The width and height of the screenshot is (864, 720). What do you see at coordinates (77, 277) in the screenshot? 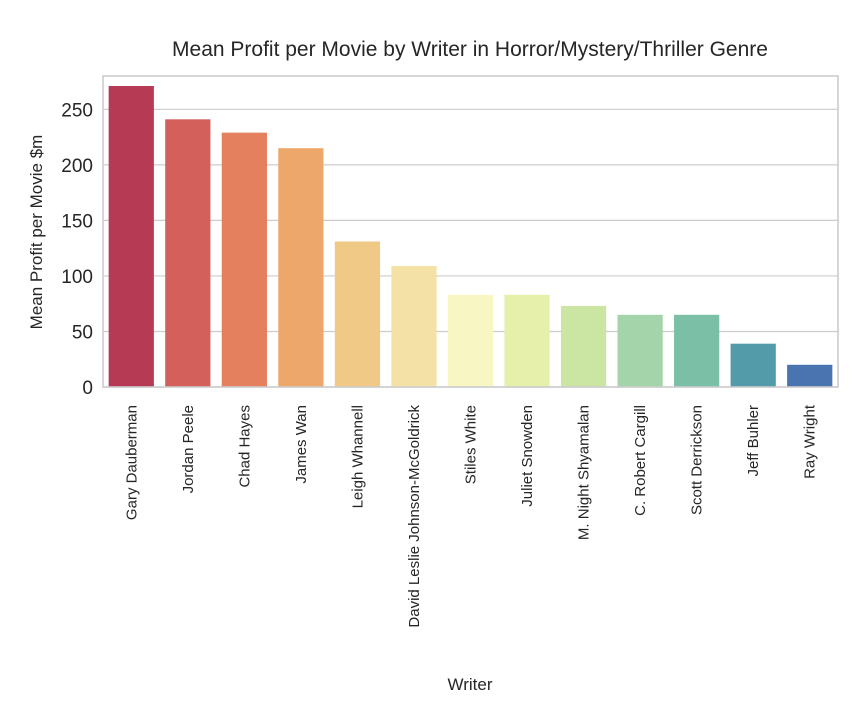
I see `y-tick-label: 100` at bounding box center [77, 277].